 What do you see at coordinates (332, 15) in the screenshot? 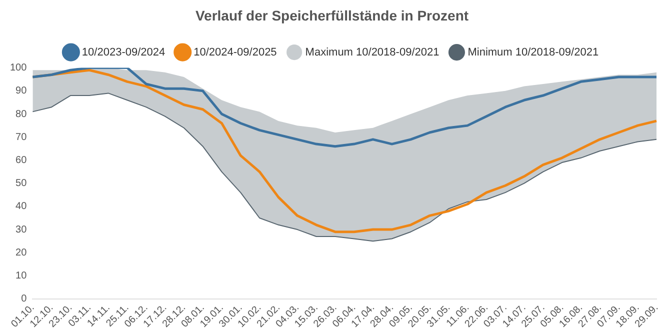
I see `chart-title: Verlauf der Speicherfüllstände in Prozent` at bounding box center [332, 15].